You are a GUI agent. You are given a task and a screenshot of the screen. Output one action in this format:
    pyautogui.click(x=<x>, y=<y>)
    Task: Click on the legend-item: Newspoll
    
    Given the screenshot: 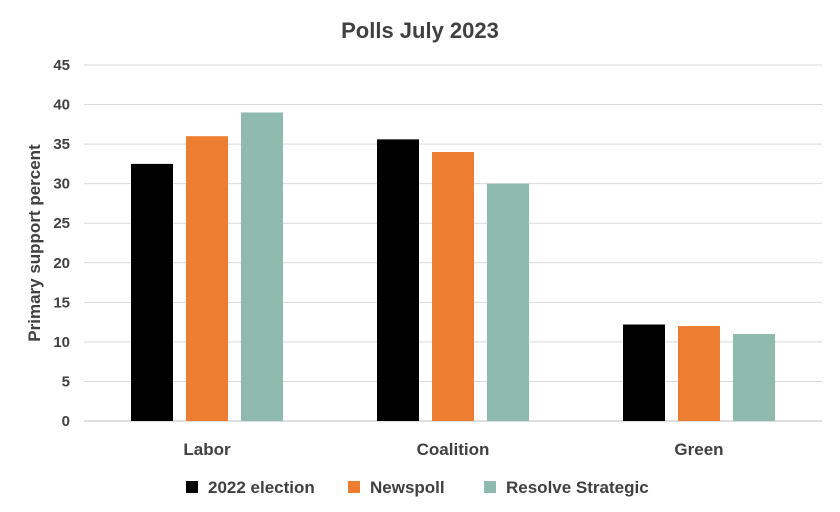 What is the action you would take?
    pyautogui.click(x=396, y=487)
    